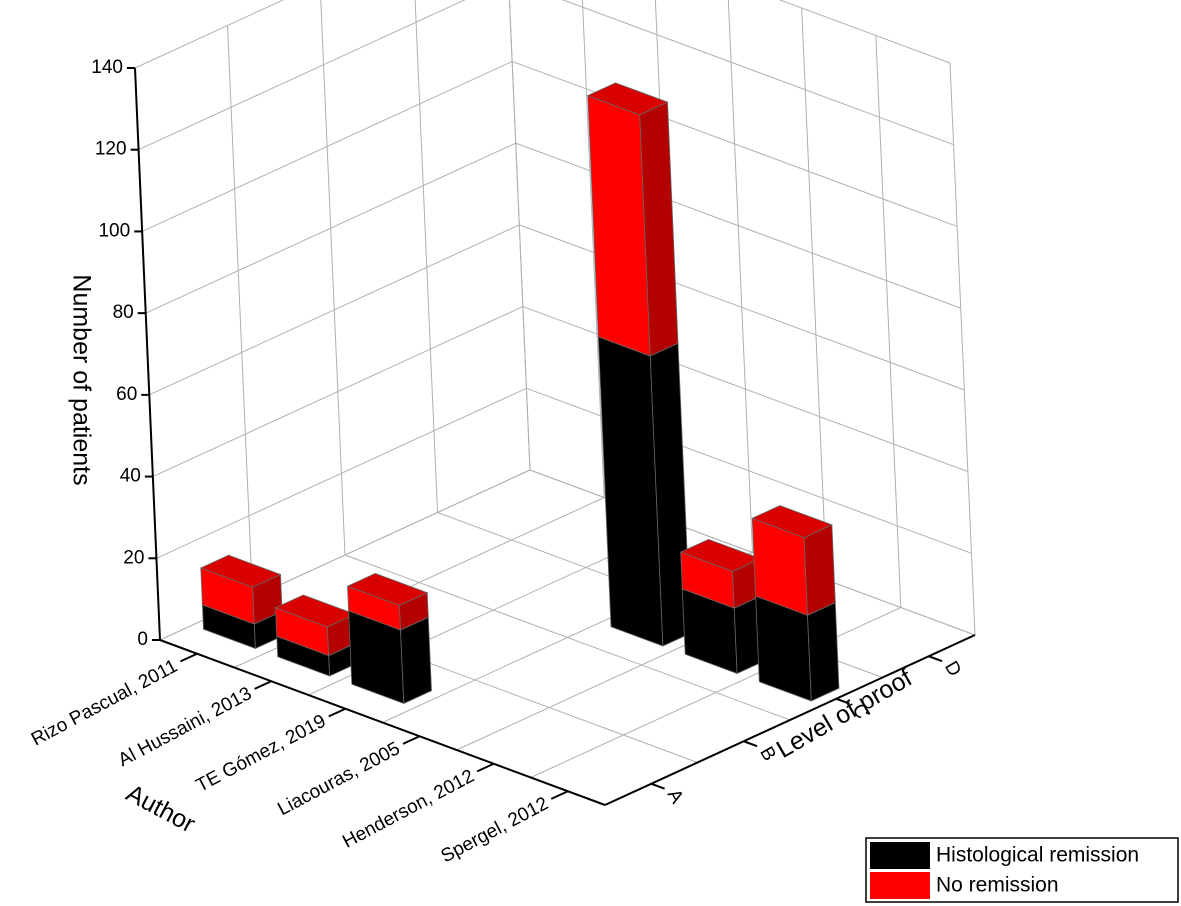  What do you see at coordinates (495, 830) in the screenshot?
I see `x-tick-label: Spergel, 2012` at bounding box center [495, 830].